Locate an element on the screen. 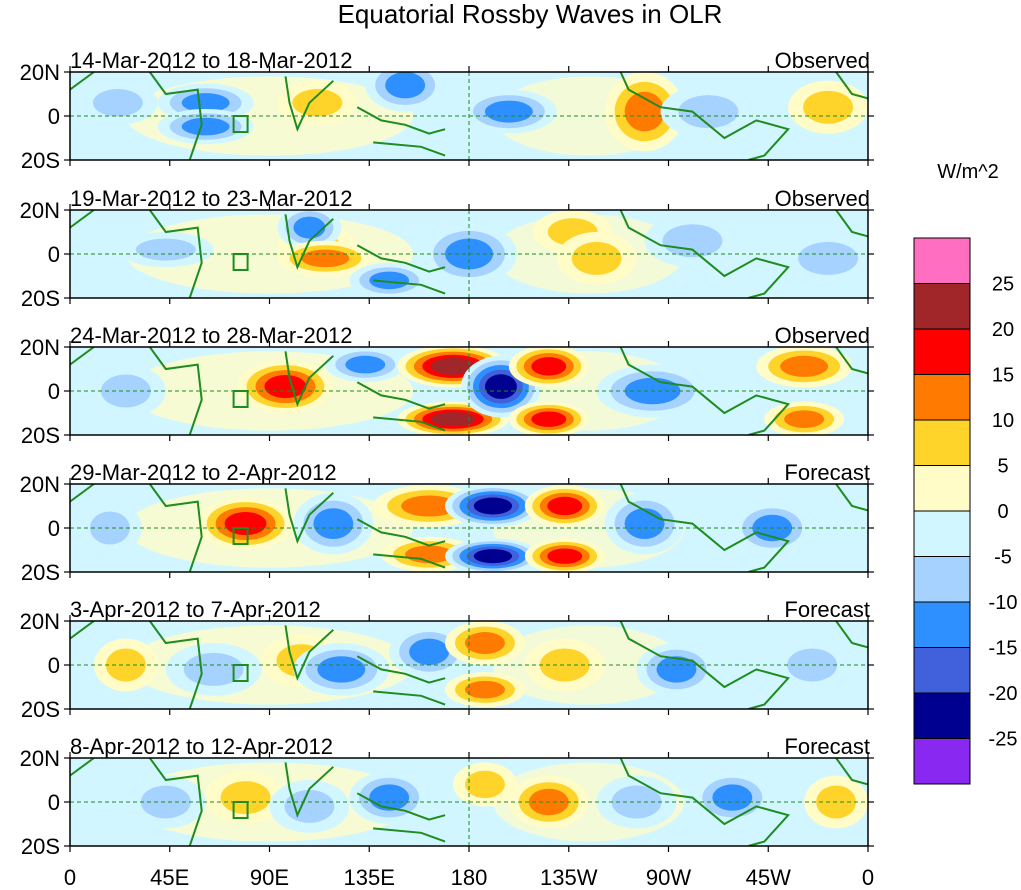  longitude-labels: 0 45E 90E 135E 180 135W 90W 45W 0 is located at coordinates (469, 877).